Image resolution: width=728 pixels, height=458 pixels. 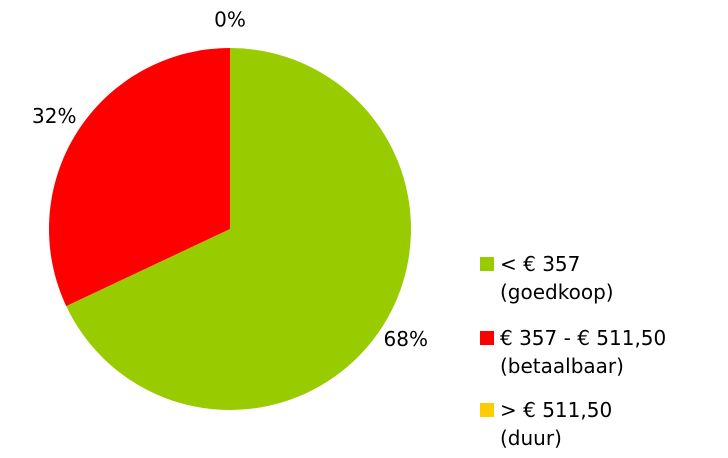 I want to click on pie-slice, so click(x=139, y=177).